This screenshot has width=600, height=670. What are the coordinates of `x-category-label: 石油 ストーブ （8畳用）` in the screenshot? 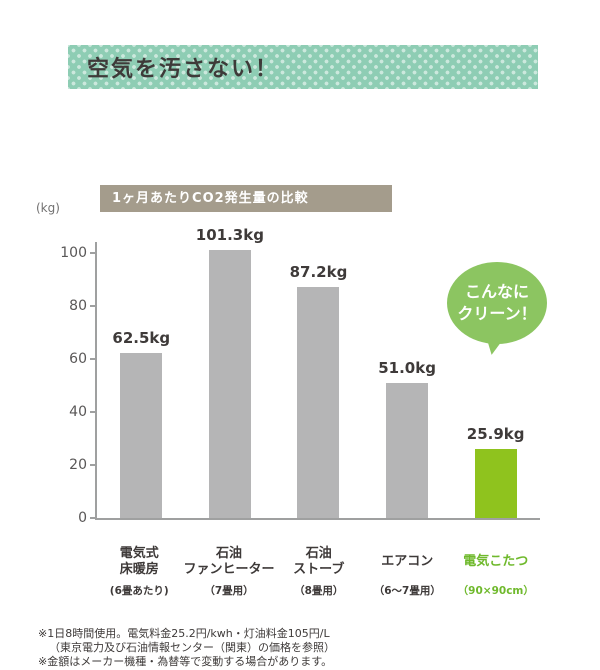 It's located at (319, 571).